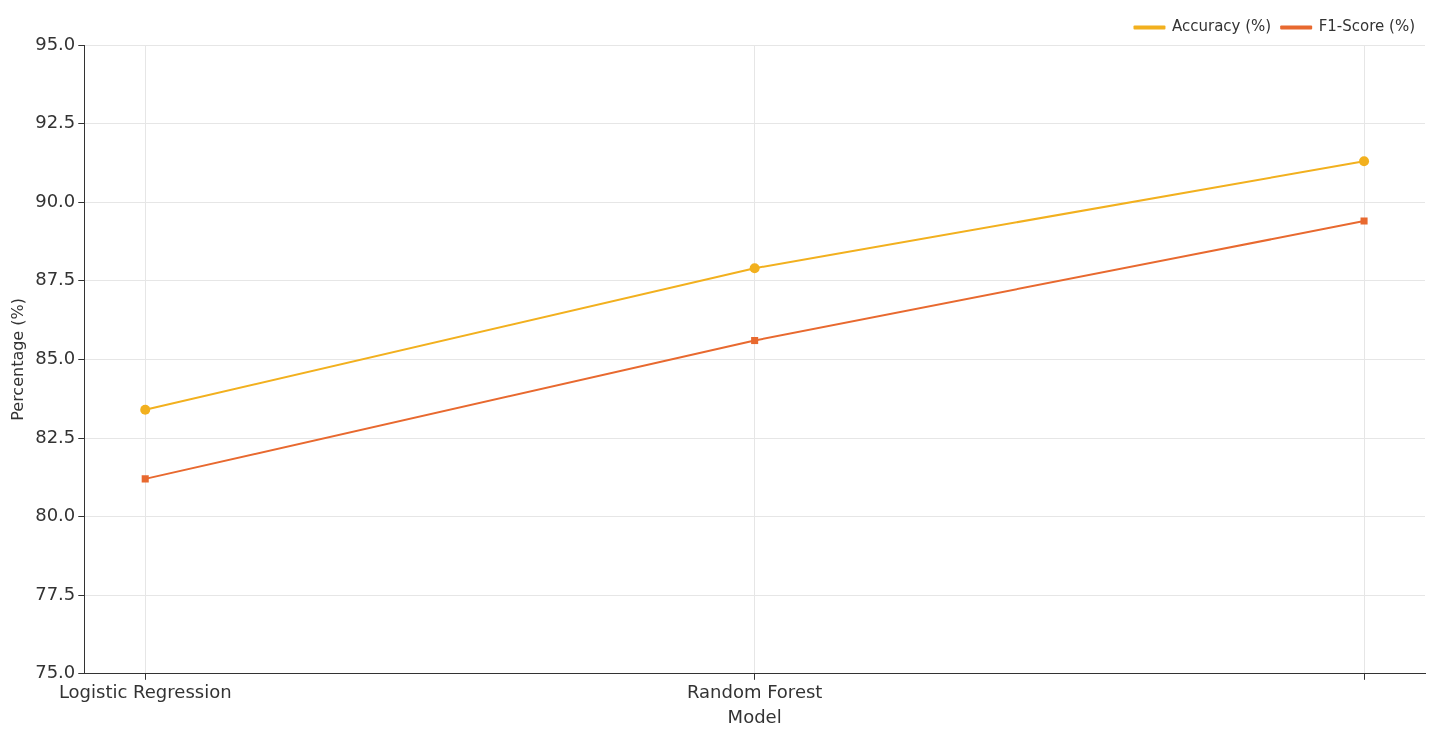 Image resolution: width=1435 pixels, height=729 pixels. I want to click on x-tick-label: Random Forest, so click(754, 692).